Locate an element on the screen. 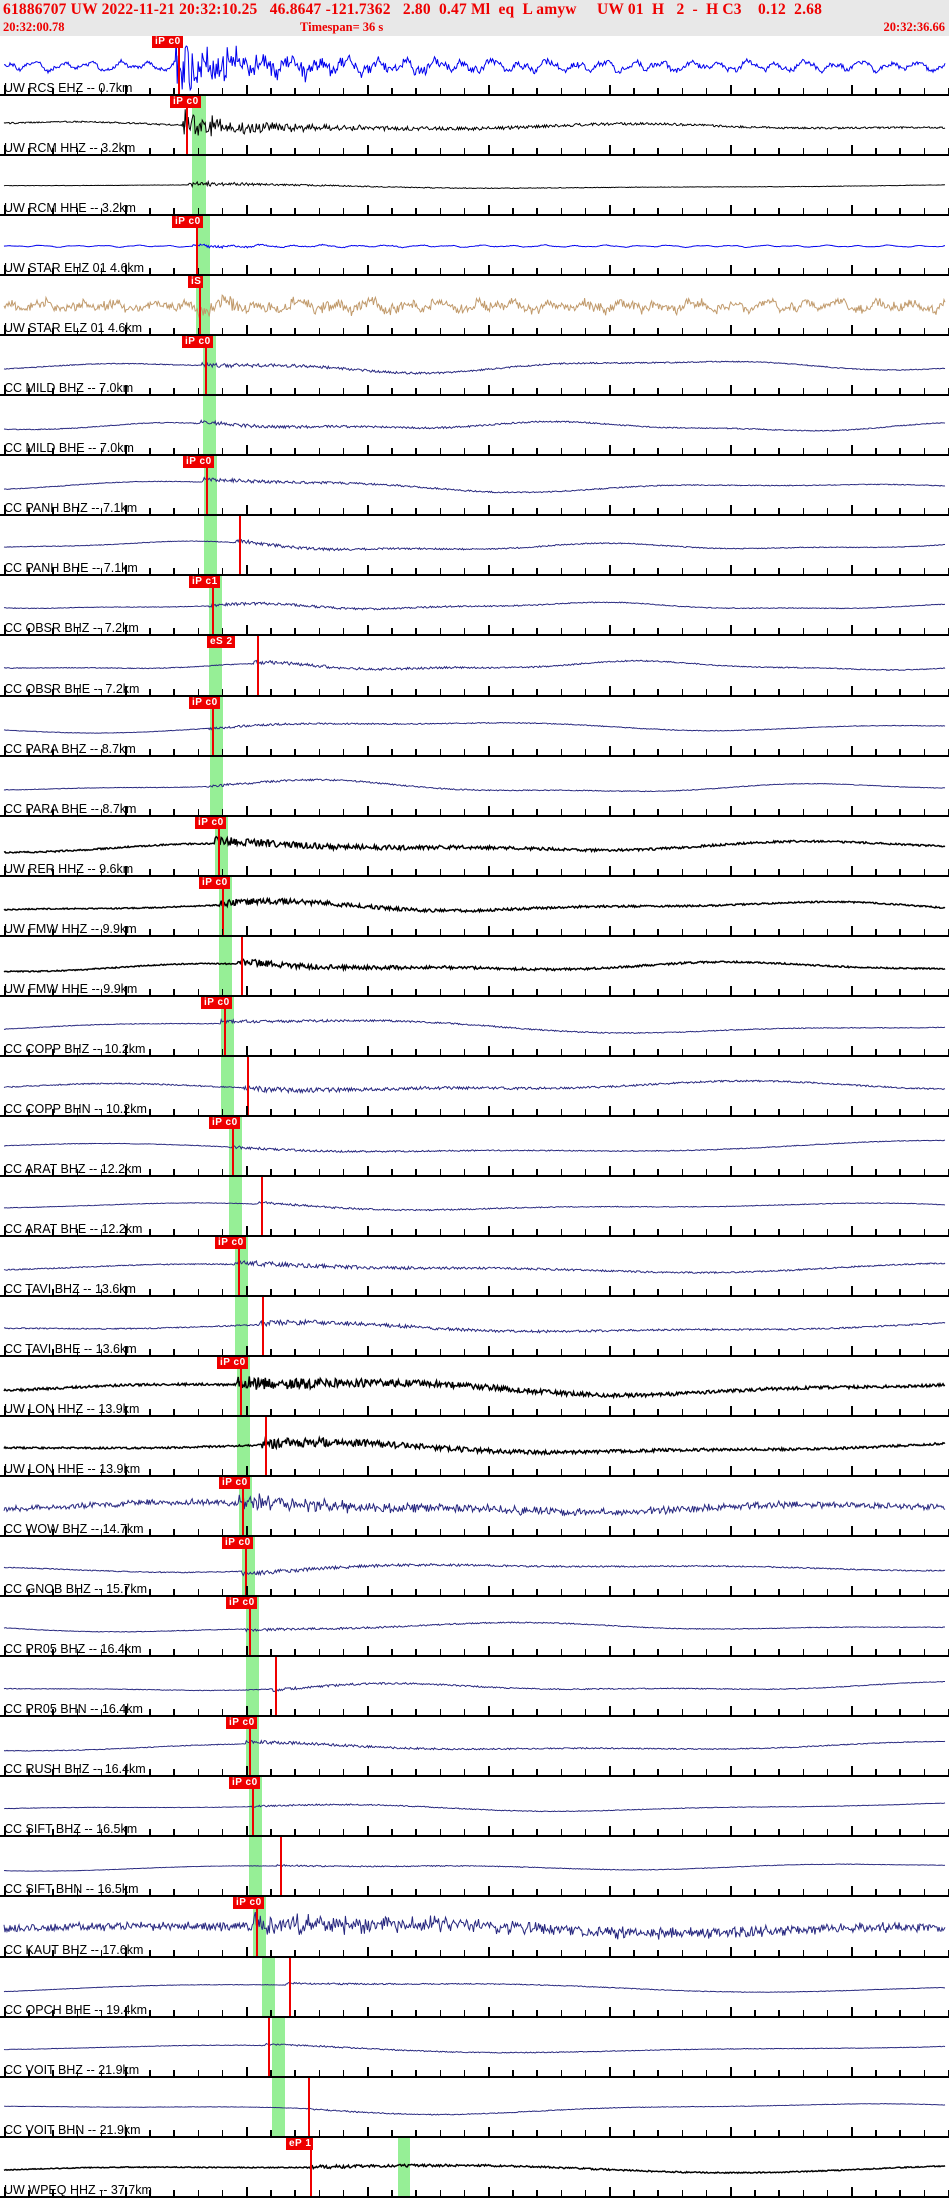 The image size is (949, 2198). trace-row: iP c0 UW STAR EHZ 01 4.6km is located at coordinates (474, 246).